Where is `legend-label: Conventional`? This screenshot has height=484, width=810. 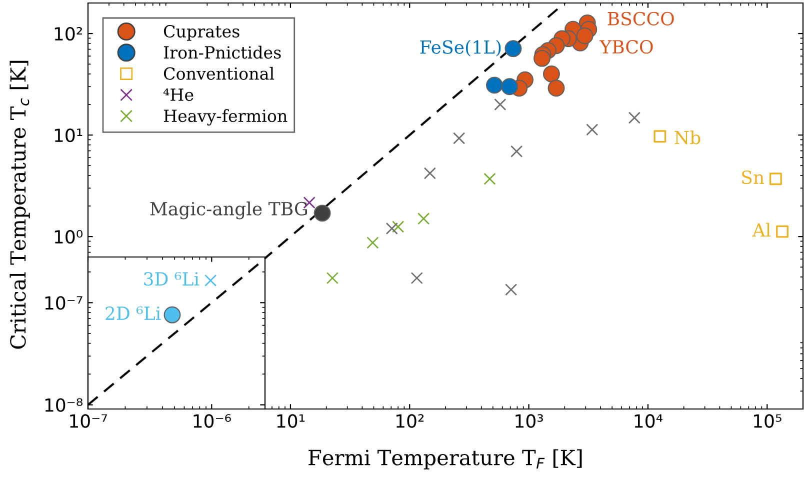
legend-label: Conventional is located at coordinates (219, 73).